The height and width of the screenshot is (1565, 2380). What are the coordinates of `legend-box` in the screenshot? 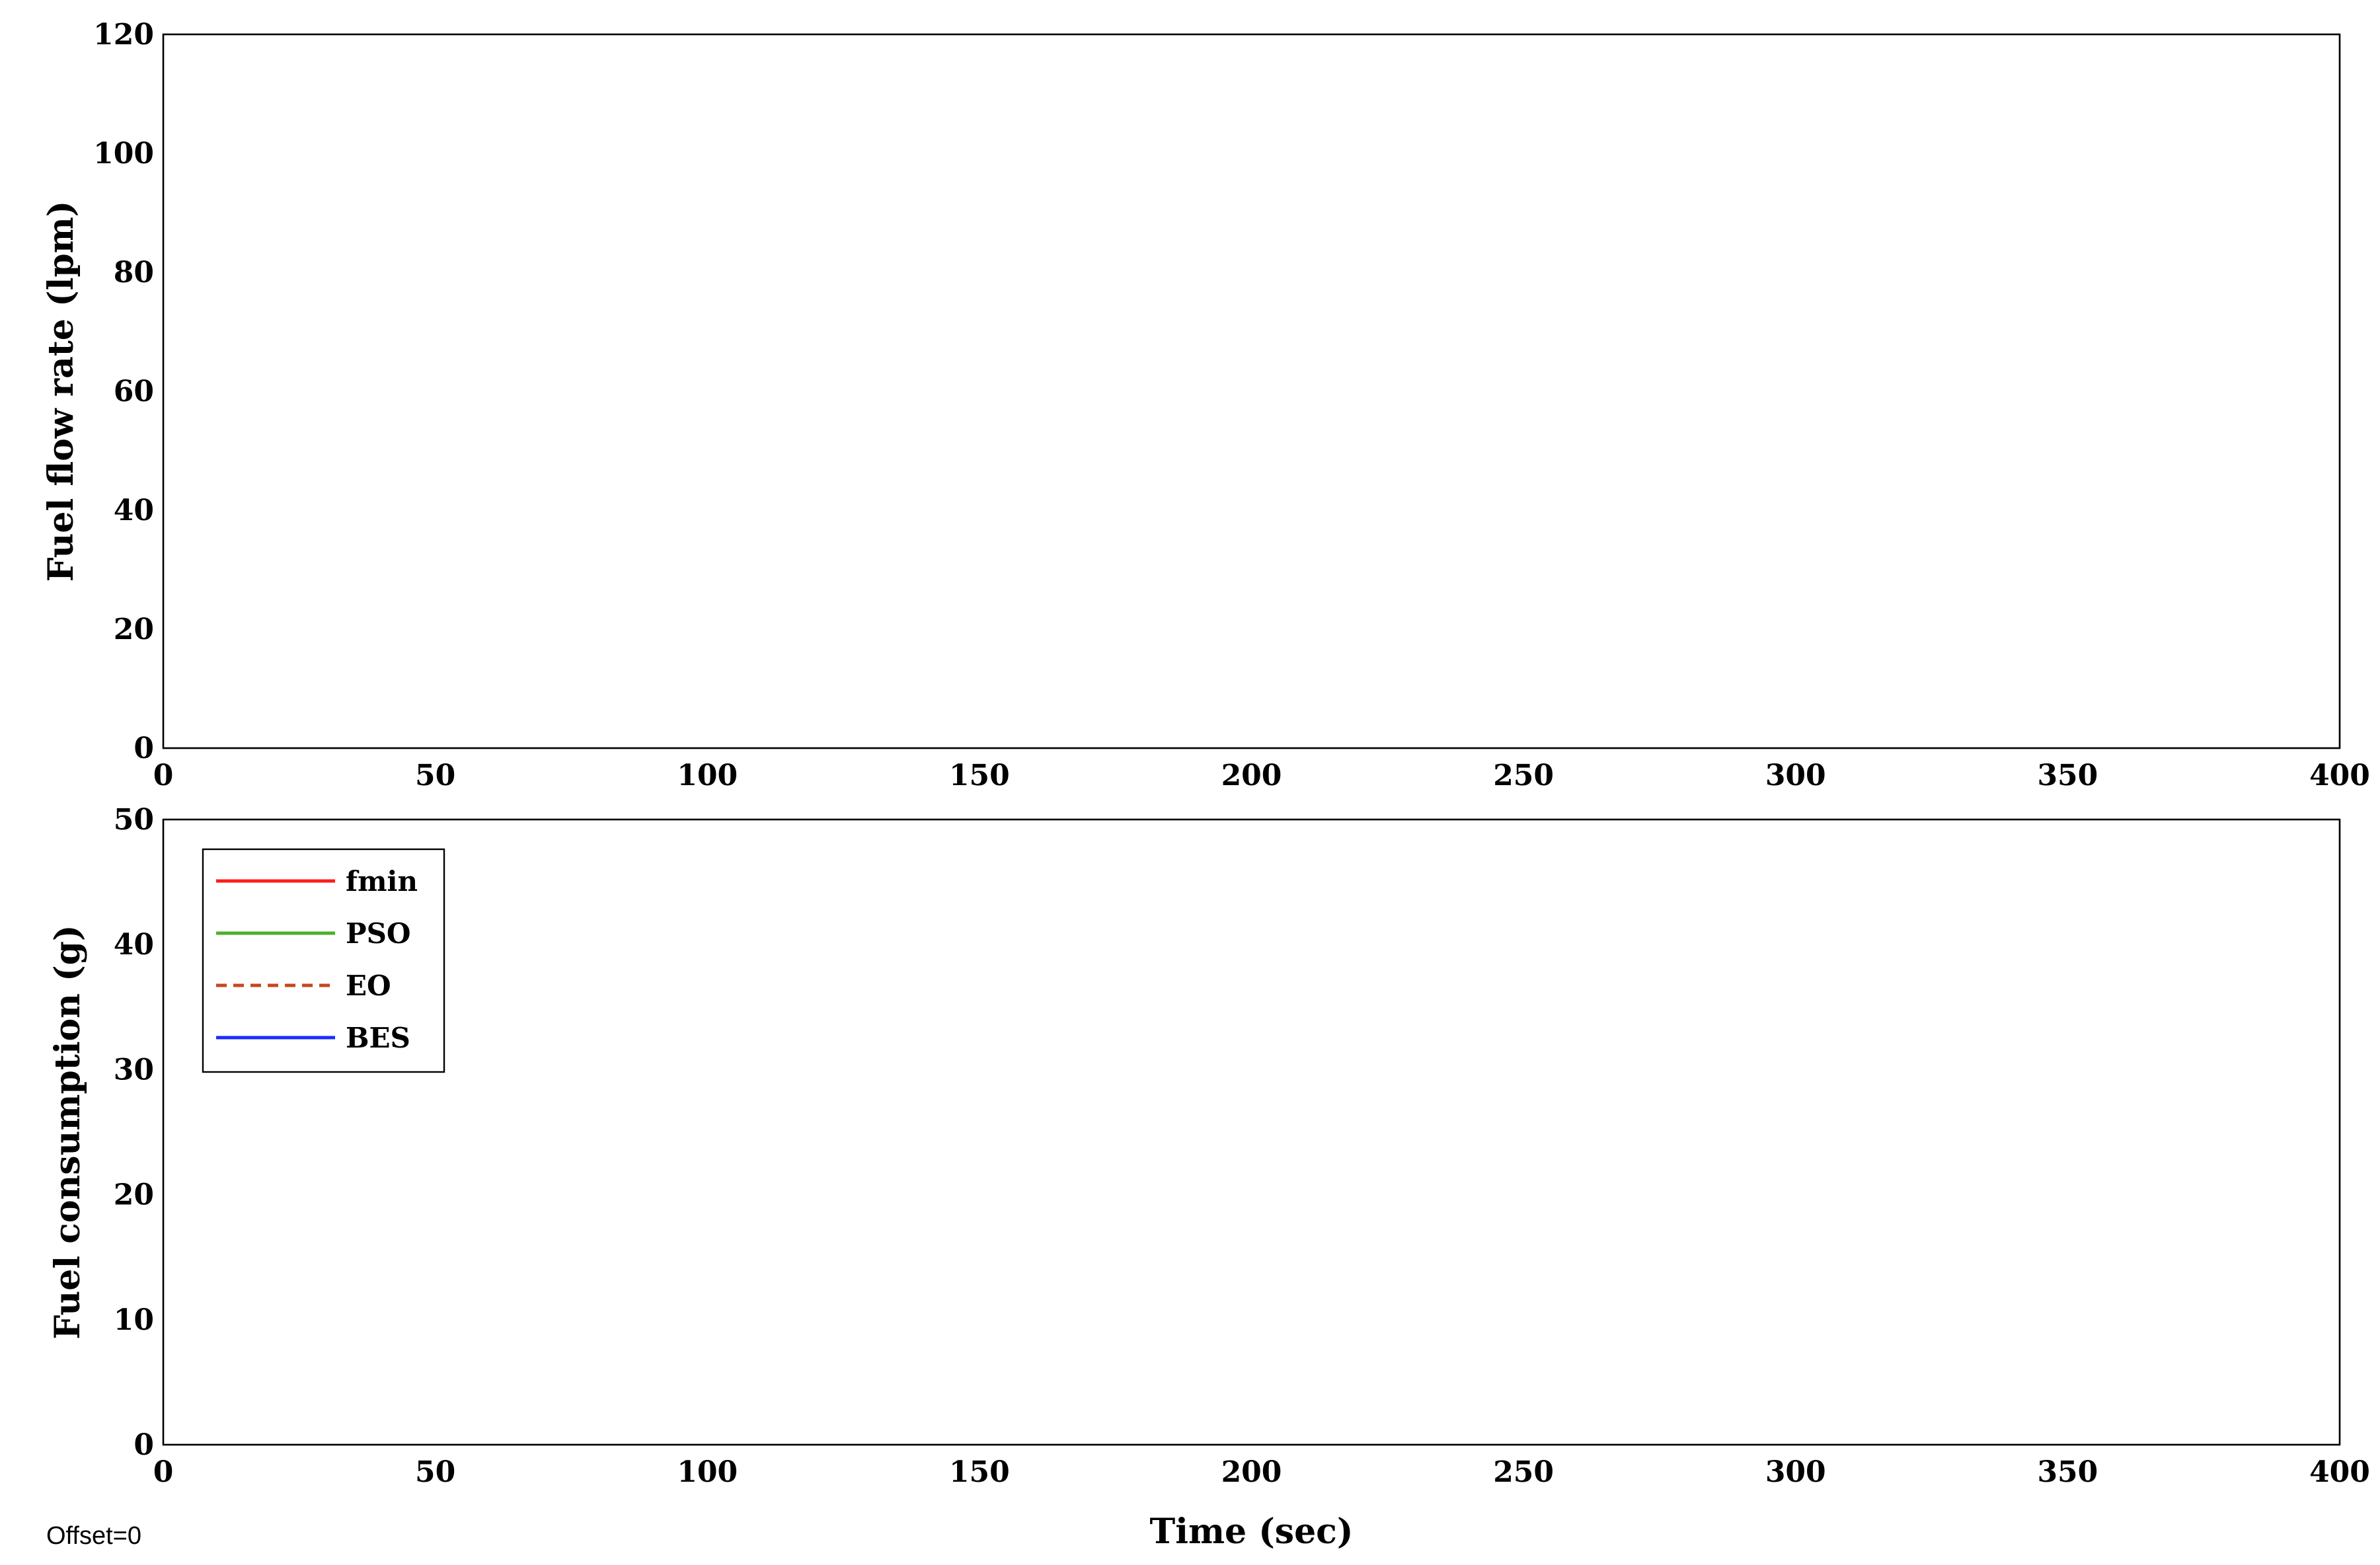 It's located at (323, 961).